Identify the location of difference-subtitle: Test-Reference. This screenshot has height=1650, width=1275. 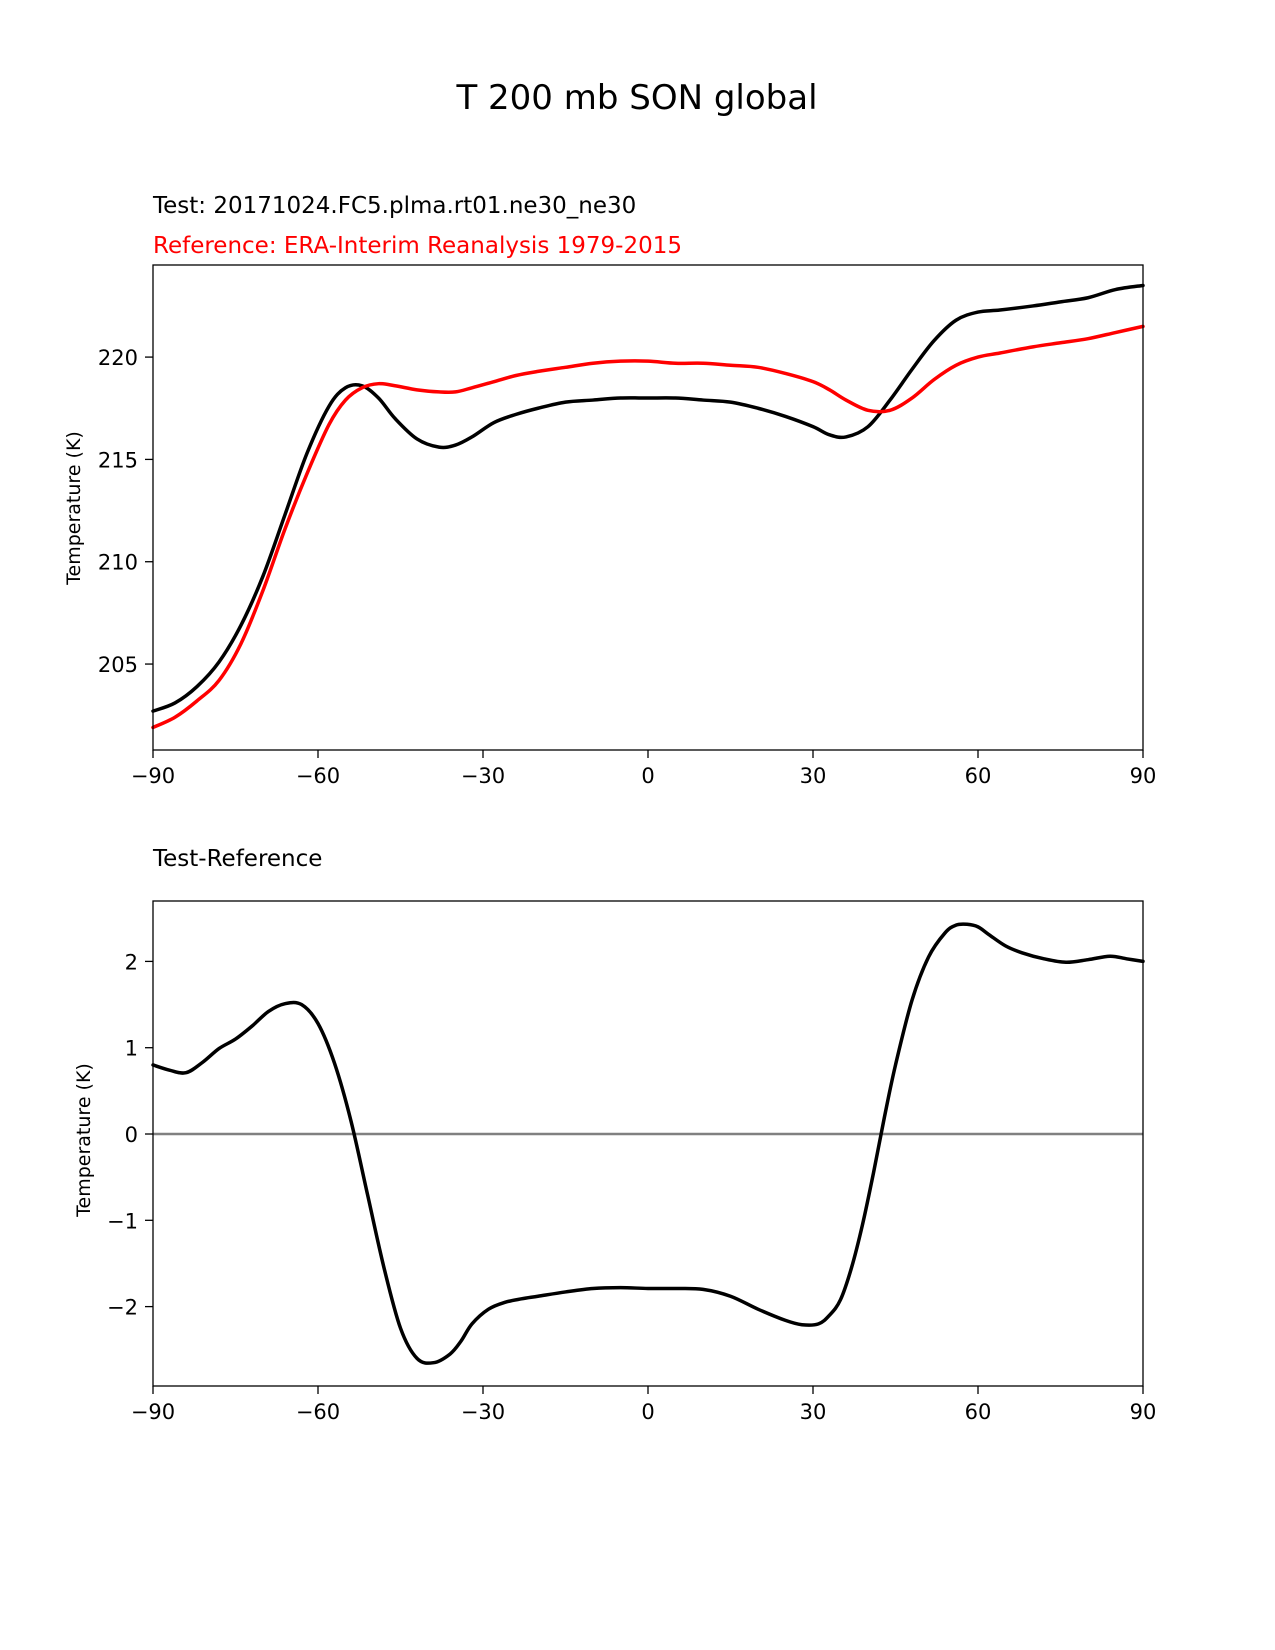
(237, 859).